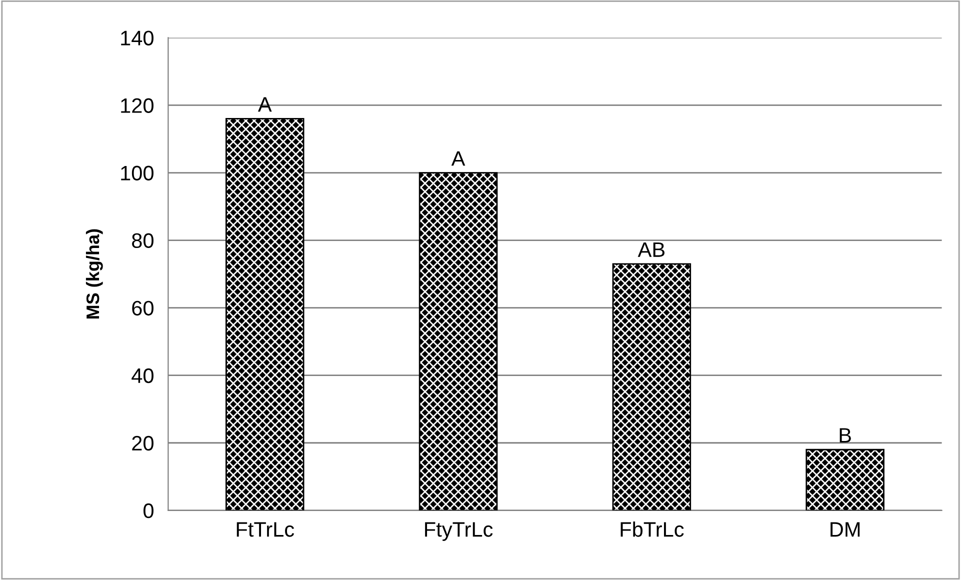  What do you see at coordinates (94, 273) in the screenshot?
I see `y-axis-title: MS (kg/ha)` at bounding box center [94, 273].